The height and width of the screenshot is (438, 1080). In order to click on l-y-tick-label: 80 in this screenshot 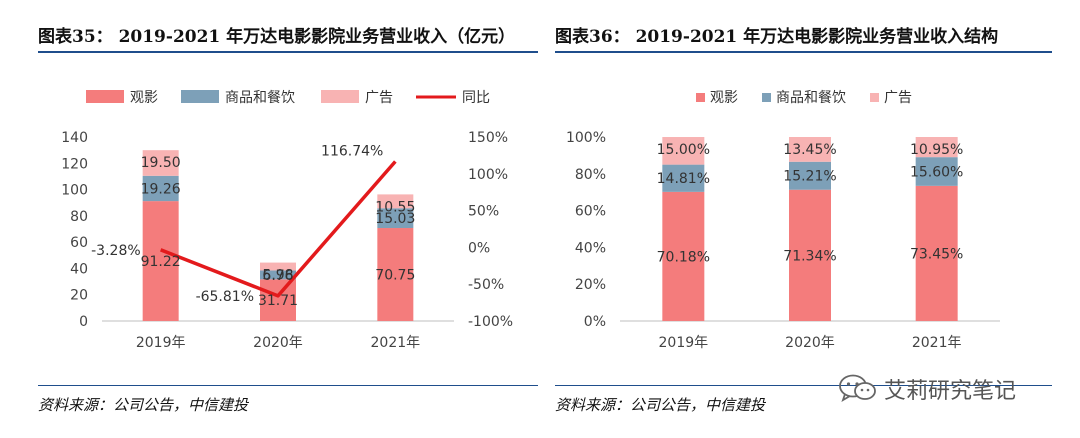, I will do `click(79, 217)`.